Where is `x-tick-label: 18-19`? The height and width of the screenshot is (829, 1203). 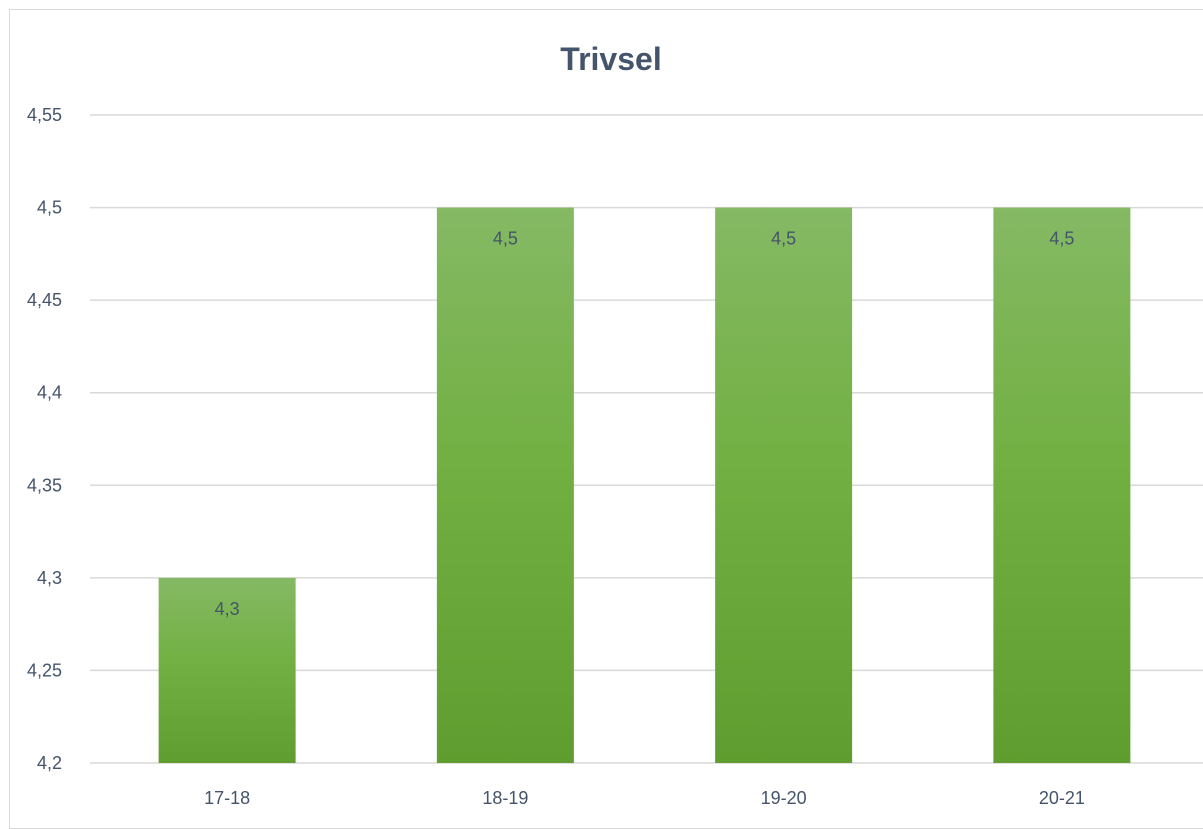
x-tick-label: 18-19 is located at coordinates (505, 798).